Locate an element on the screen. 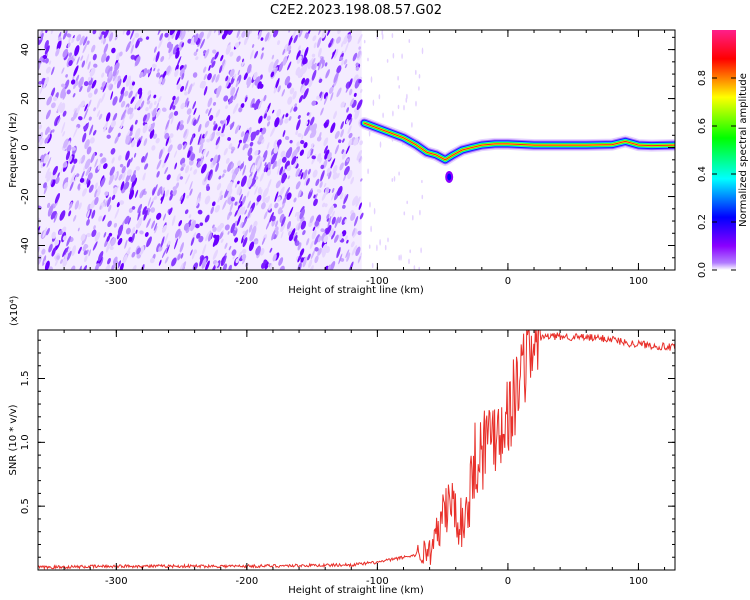 This screenshot has height=600, width=750. y-tick-label: 1.5 is located at coordinates (25, 379).